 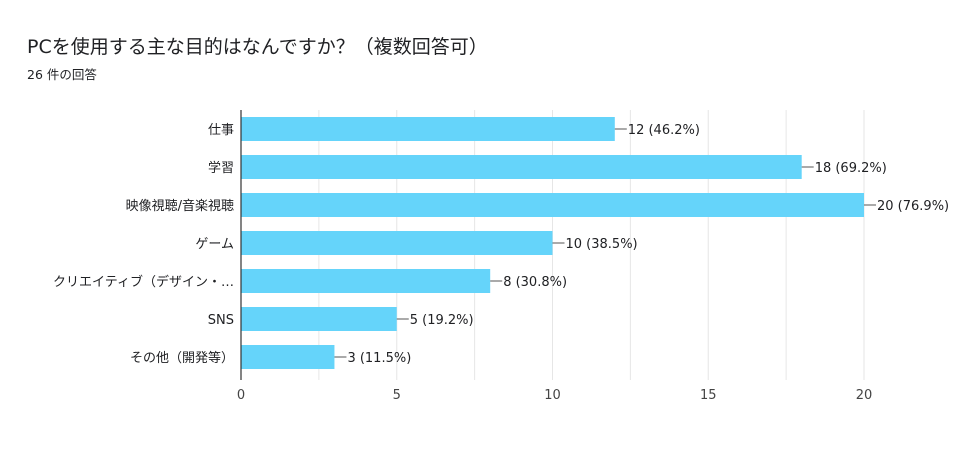 I want to click on value-label: 5 (19.2%), so click(x=442, y=320).